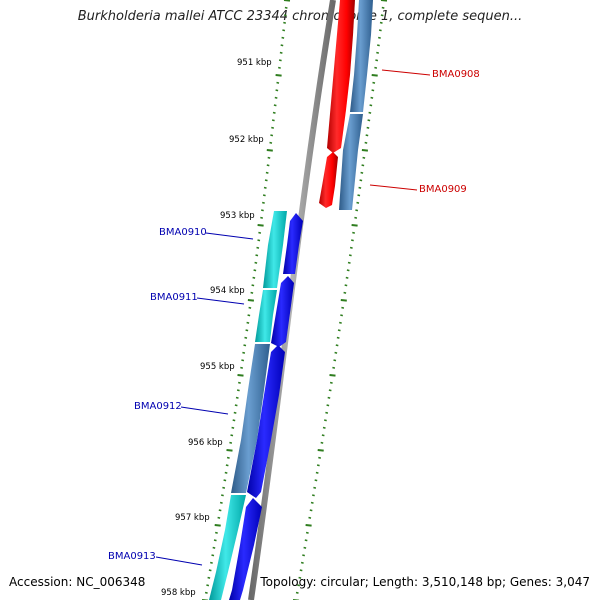 This screenshot has width=600, height=600. I want to click on gene-label-bma0909: BMA0909, so click(443, 189).